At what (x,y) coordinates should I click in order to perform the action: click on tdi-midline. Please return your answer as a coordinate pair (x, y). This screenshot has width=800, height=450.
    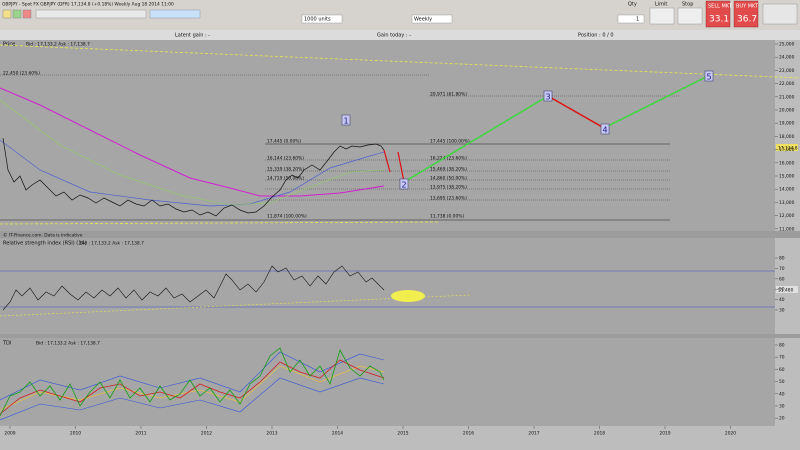
    Looking at the image, I should click on (192, 388).